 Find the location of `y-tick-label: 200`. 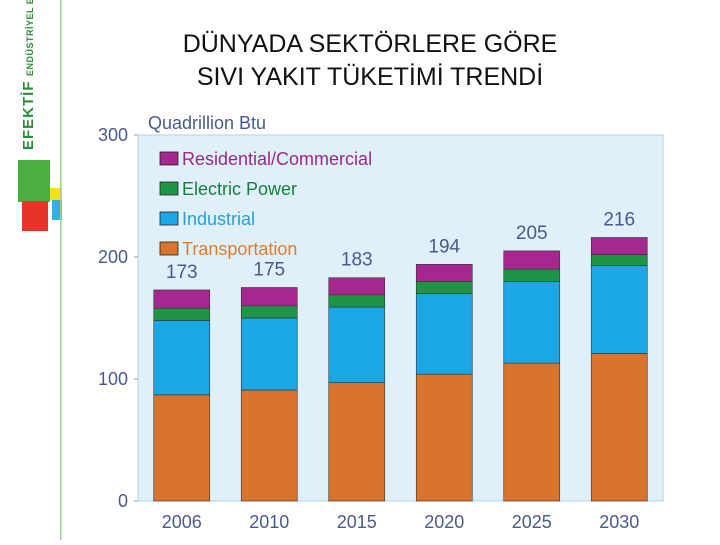

y-tick-label: 200 is located at coordinates (113, 257).